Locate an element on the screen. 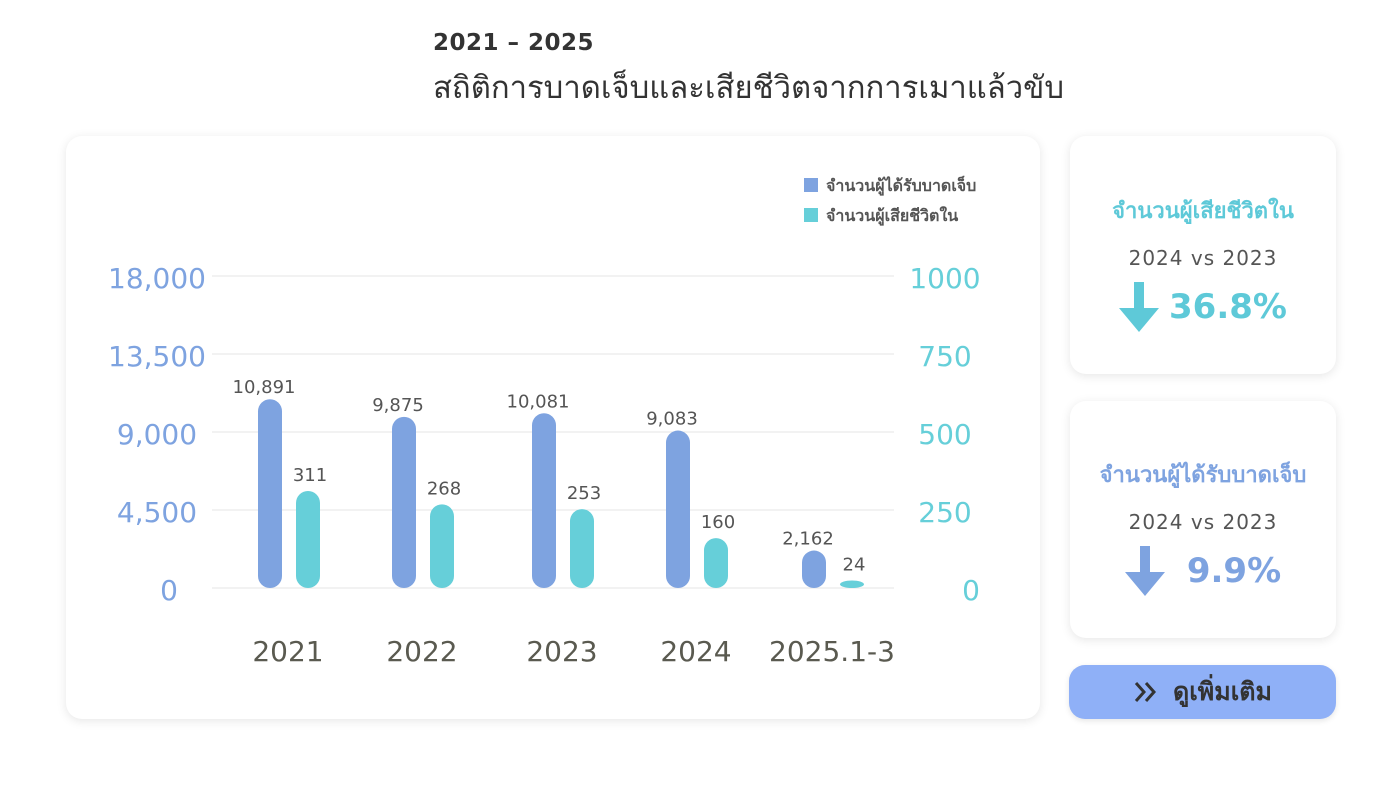 This screenshot has height=790, width=1400. legend-swatch-injured is located at coordinates (811, 185).